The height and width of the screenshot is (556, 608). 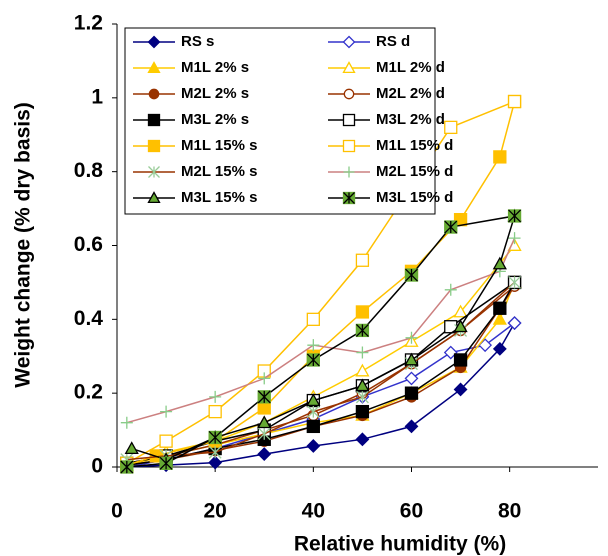 What do you see at coordinates (214, 511) in the screenshot?
I see `x-tick-label: 20` at bounding box center [214, 511].